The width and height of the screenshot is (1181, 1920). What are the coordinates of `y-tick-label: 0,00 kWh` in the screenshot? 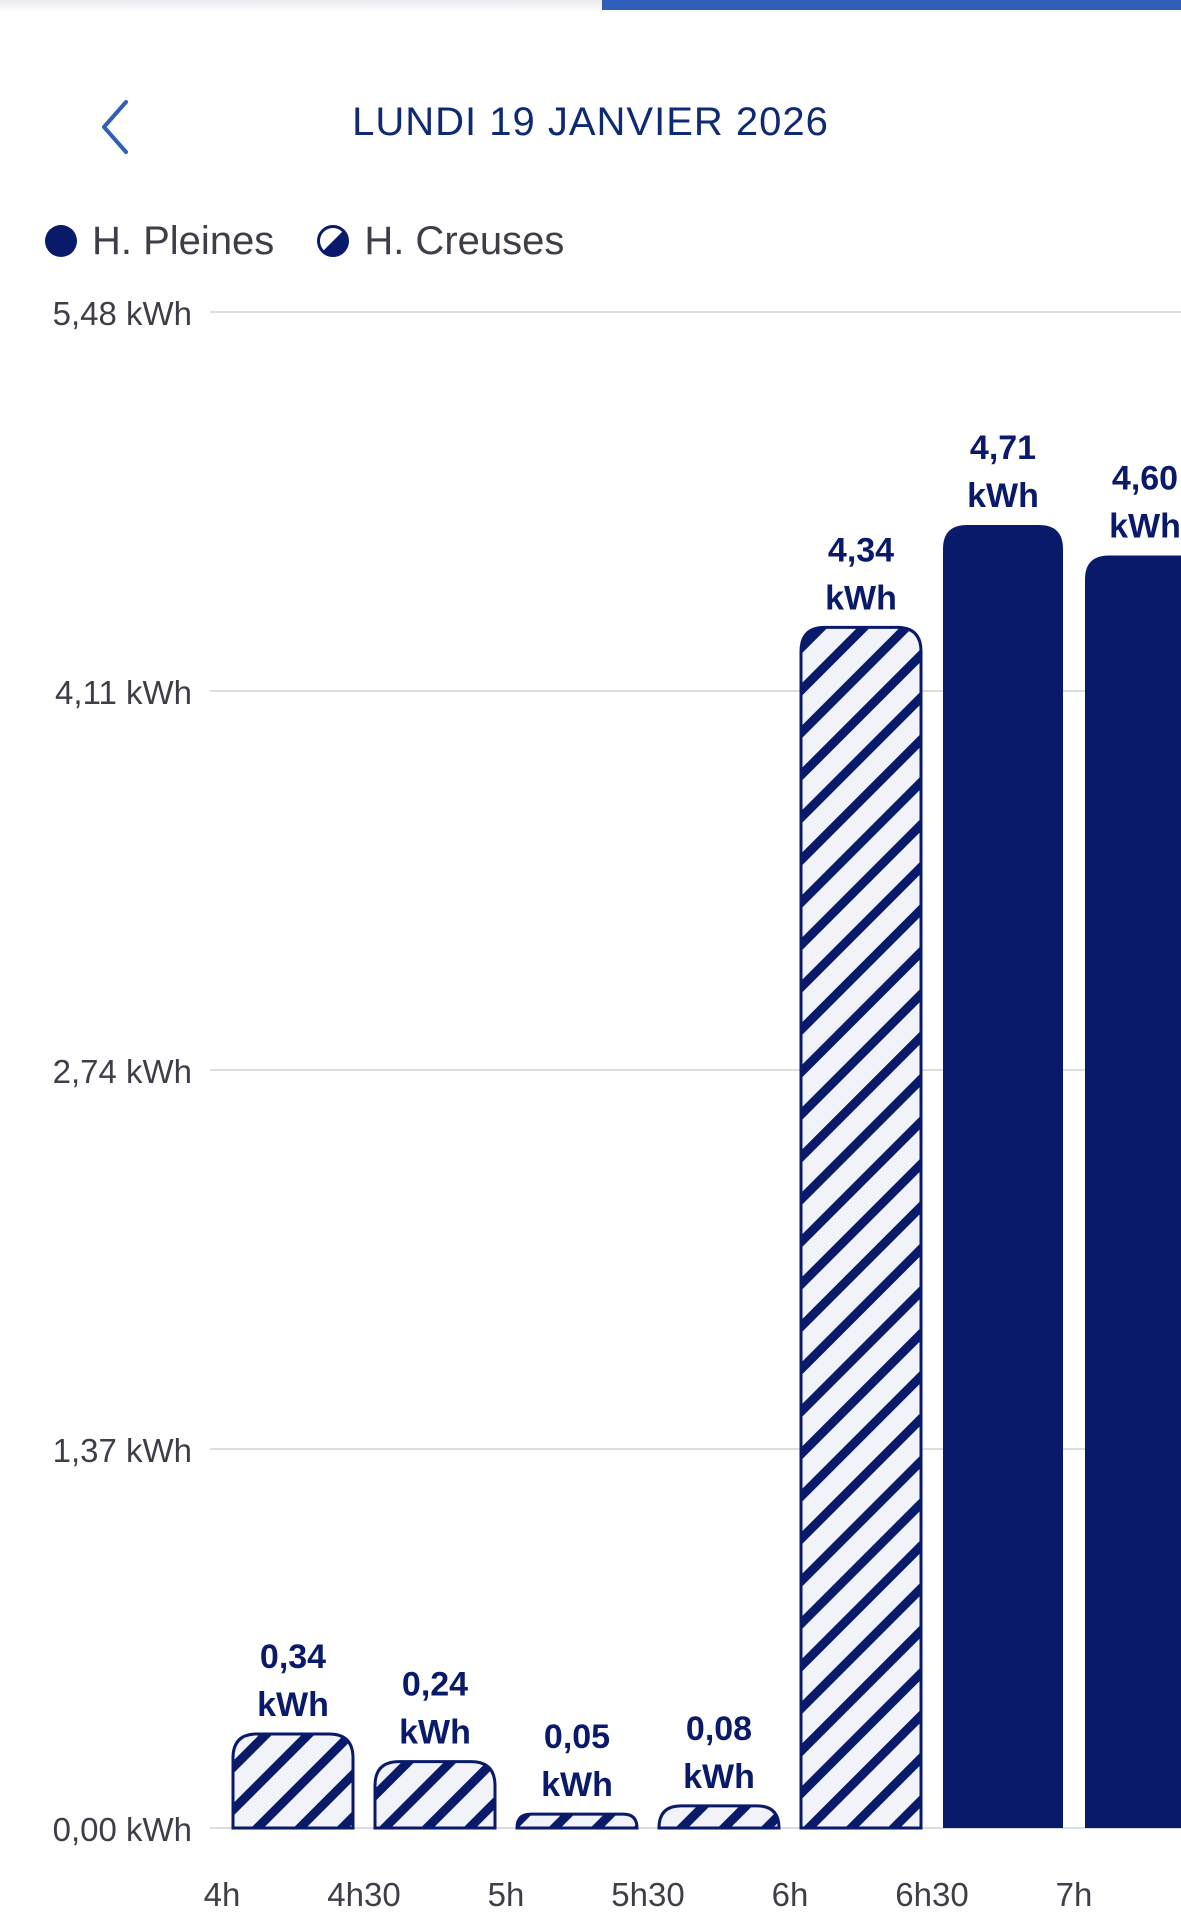 It's located at (122, 1829).